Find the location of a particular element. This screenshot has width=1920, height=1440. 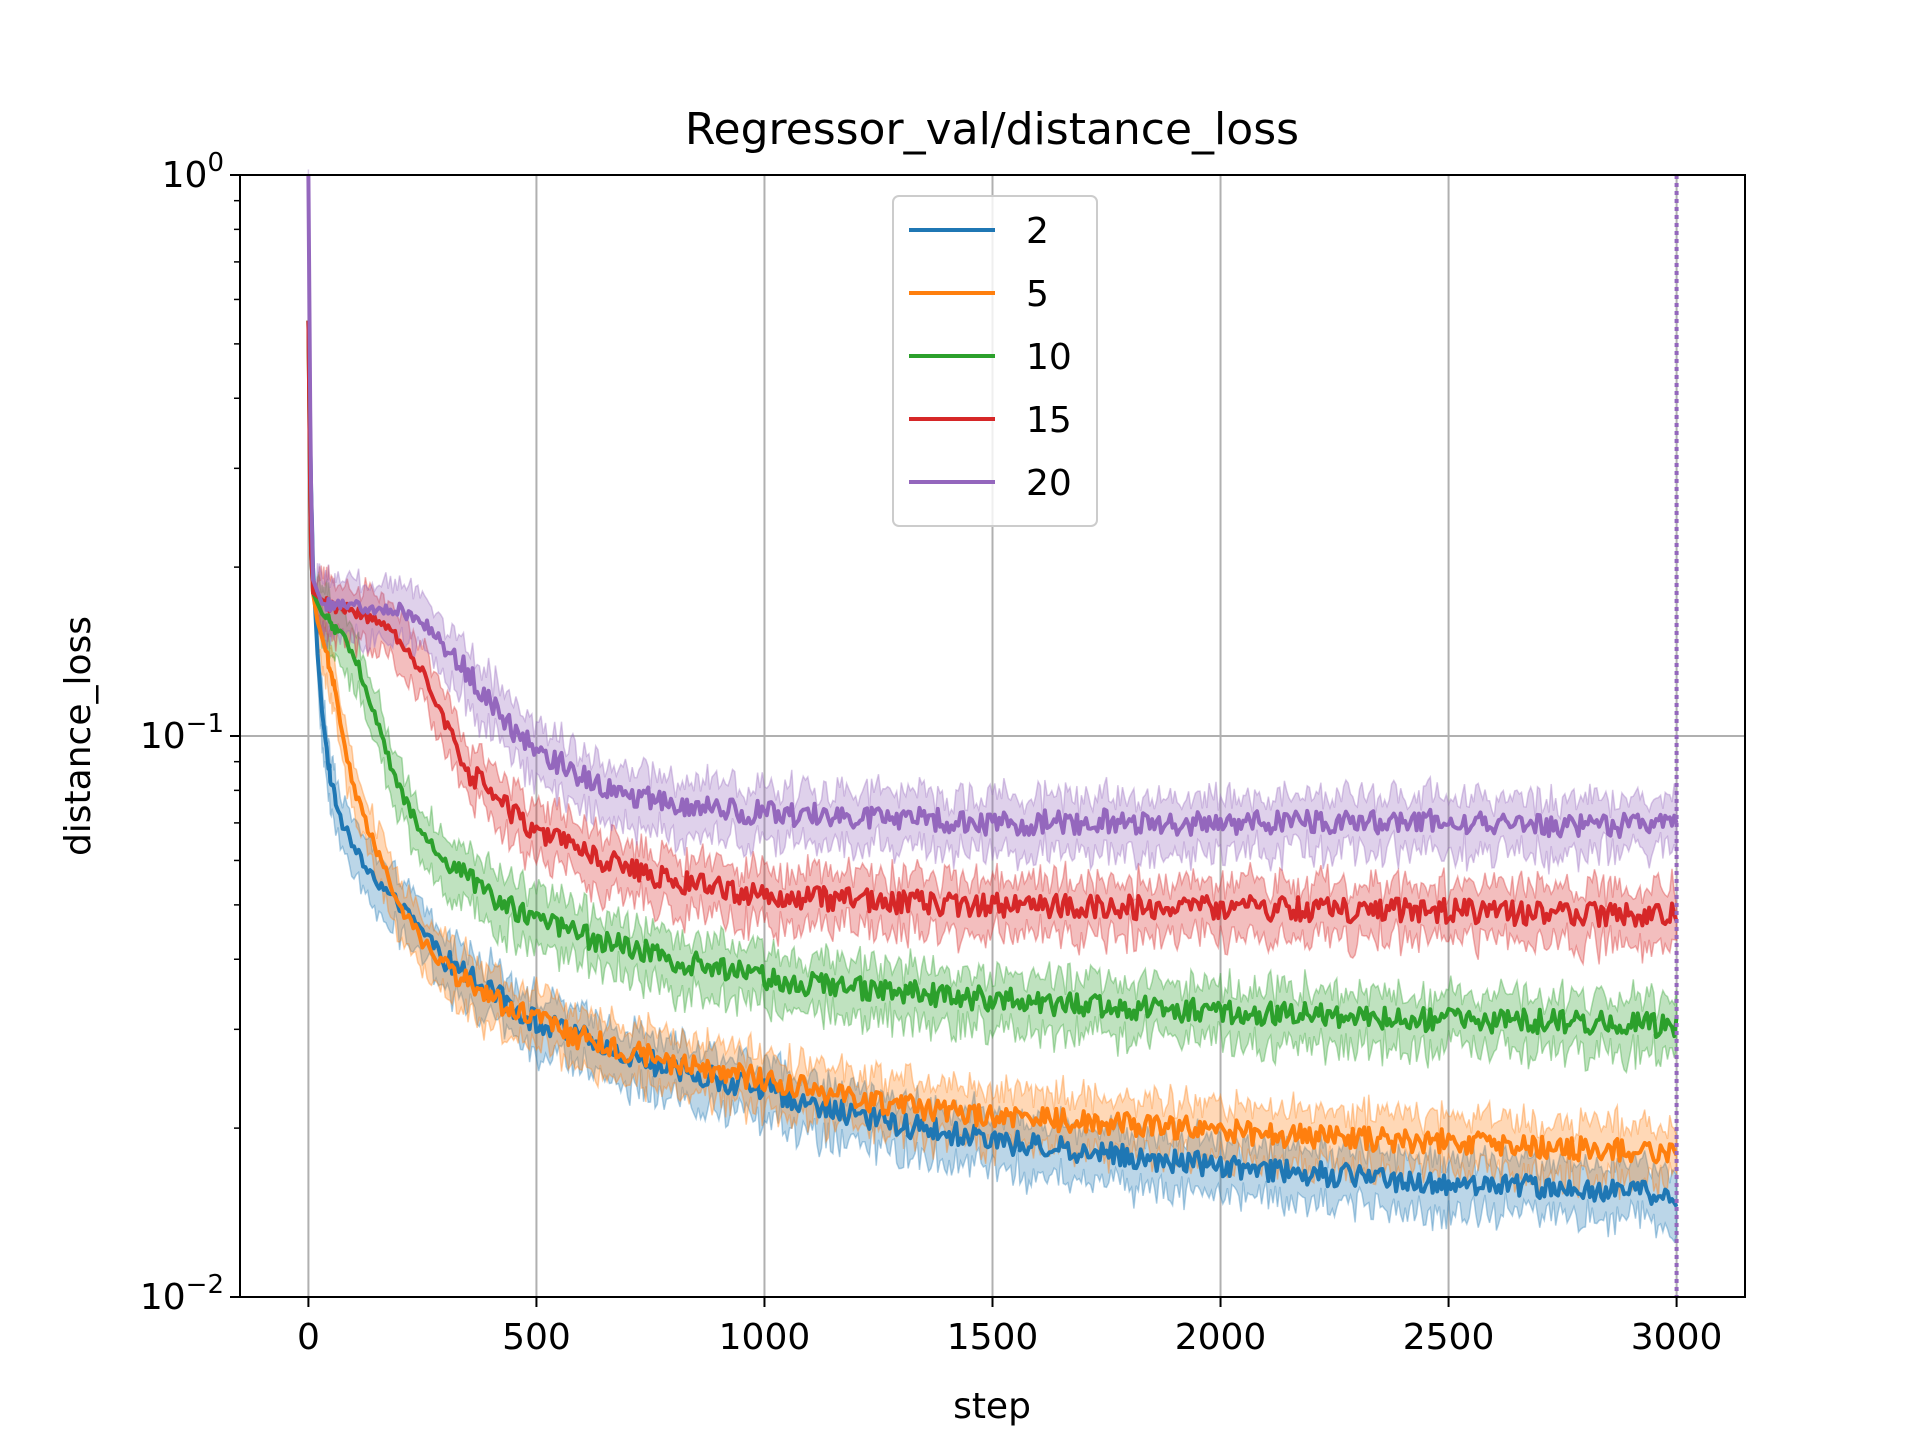

x-tick-label: 1000 is located at coordinates (765, 1337).